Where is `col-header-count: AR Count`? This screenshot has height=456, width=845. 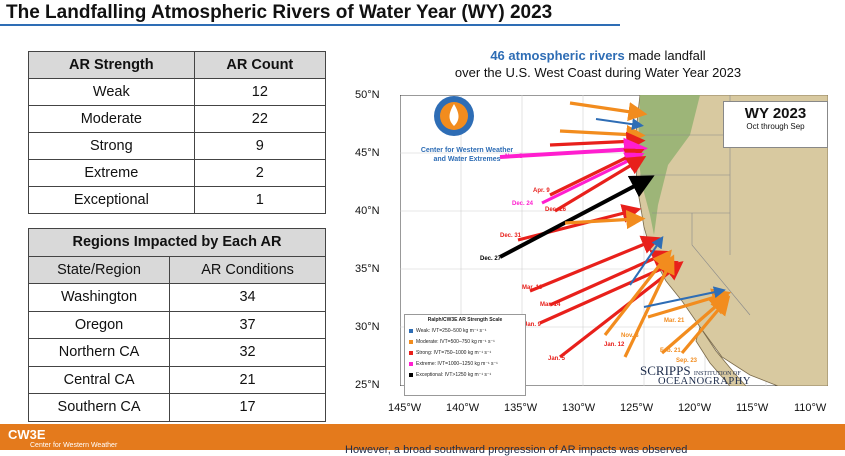
col-header-count: AR Count is located at coordinates (260, 65).